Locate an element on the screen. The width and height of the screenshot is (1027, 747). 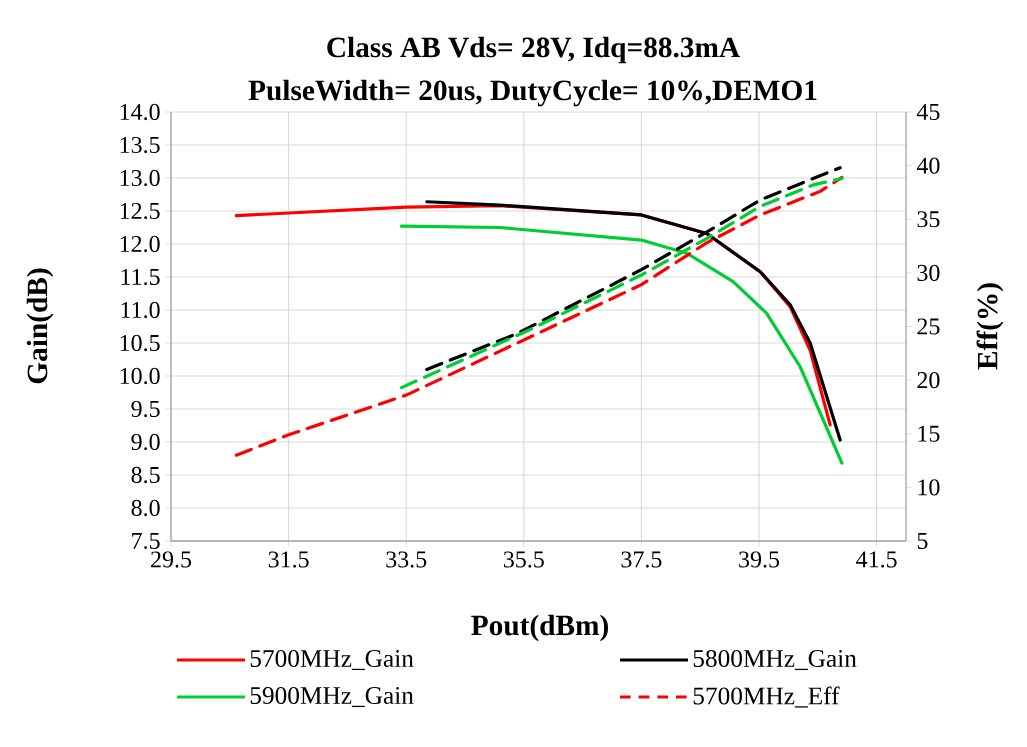
y-tick-label: 8.0 is located at coordinates (145, 508).